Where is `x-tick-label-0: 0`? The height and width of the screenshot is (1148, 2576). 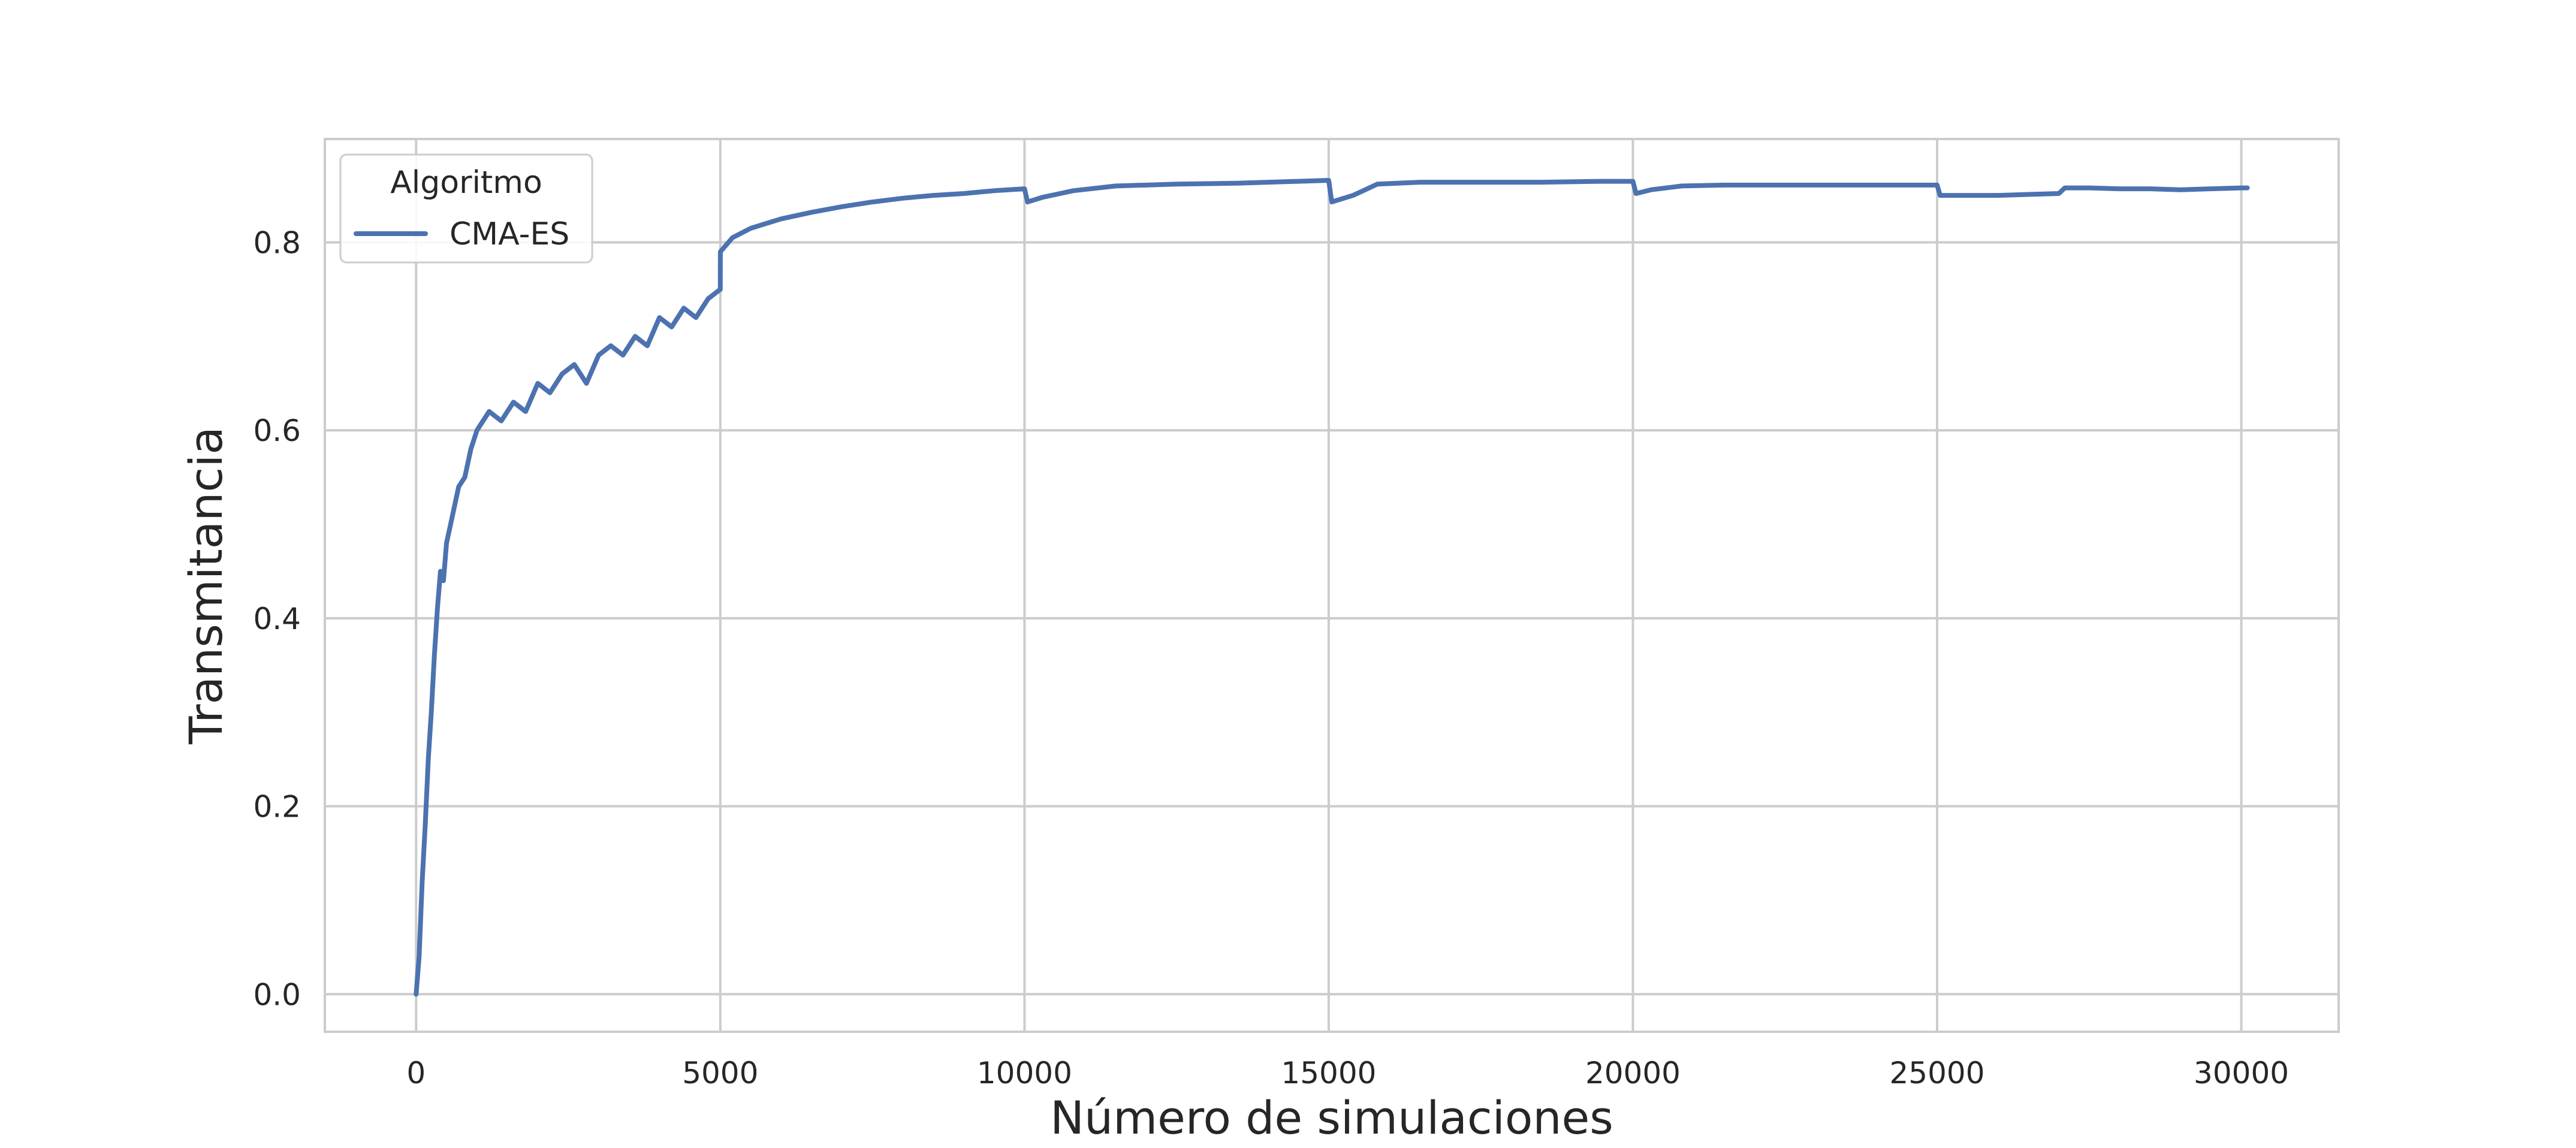
x-tick-label-0: 0 is located at coordinates (416, 1073).